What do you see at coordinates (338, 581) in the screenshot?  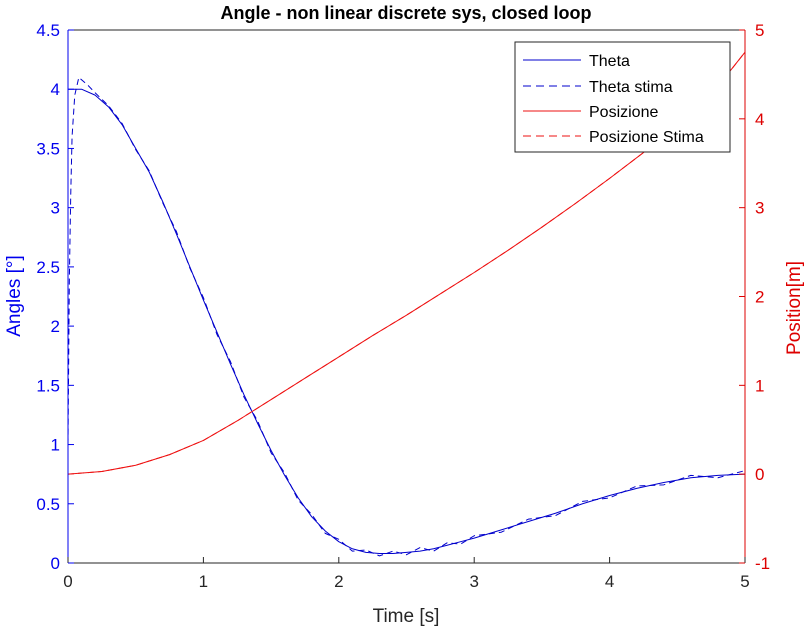 I see `x-tick-label: 2` at bounding box center [338, 581].